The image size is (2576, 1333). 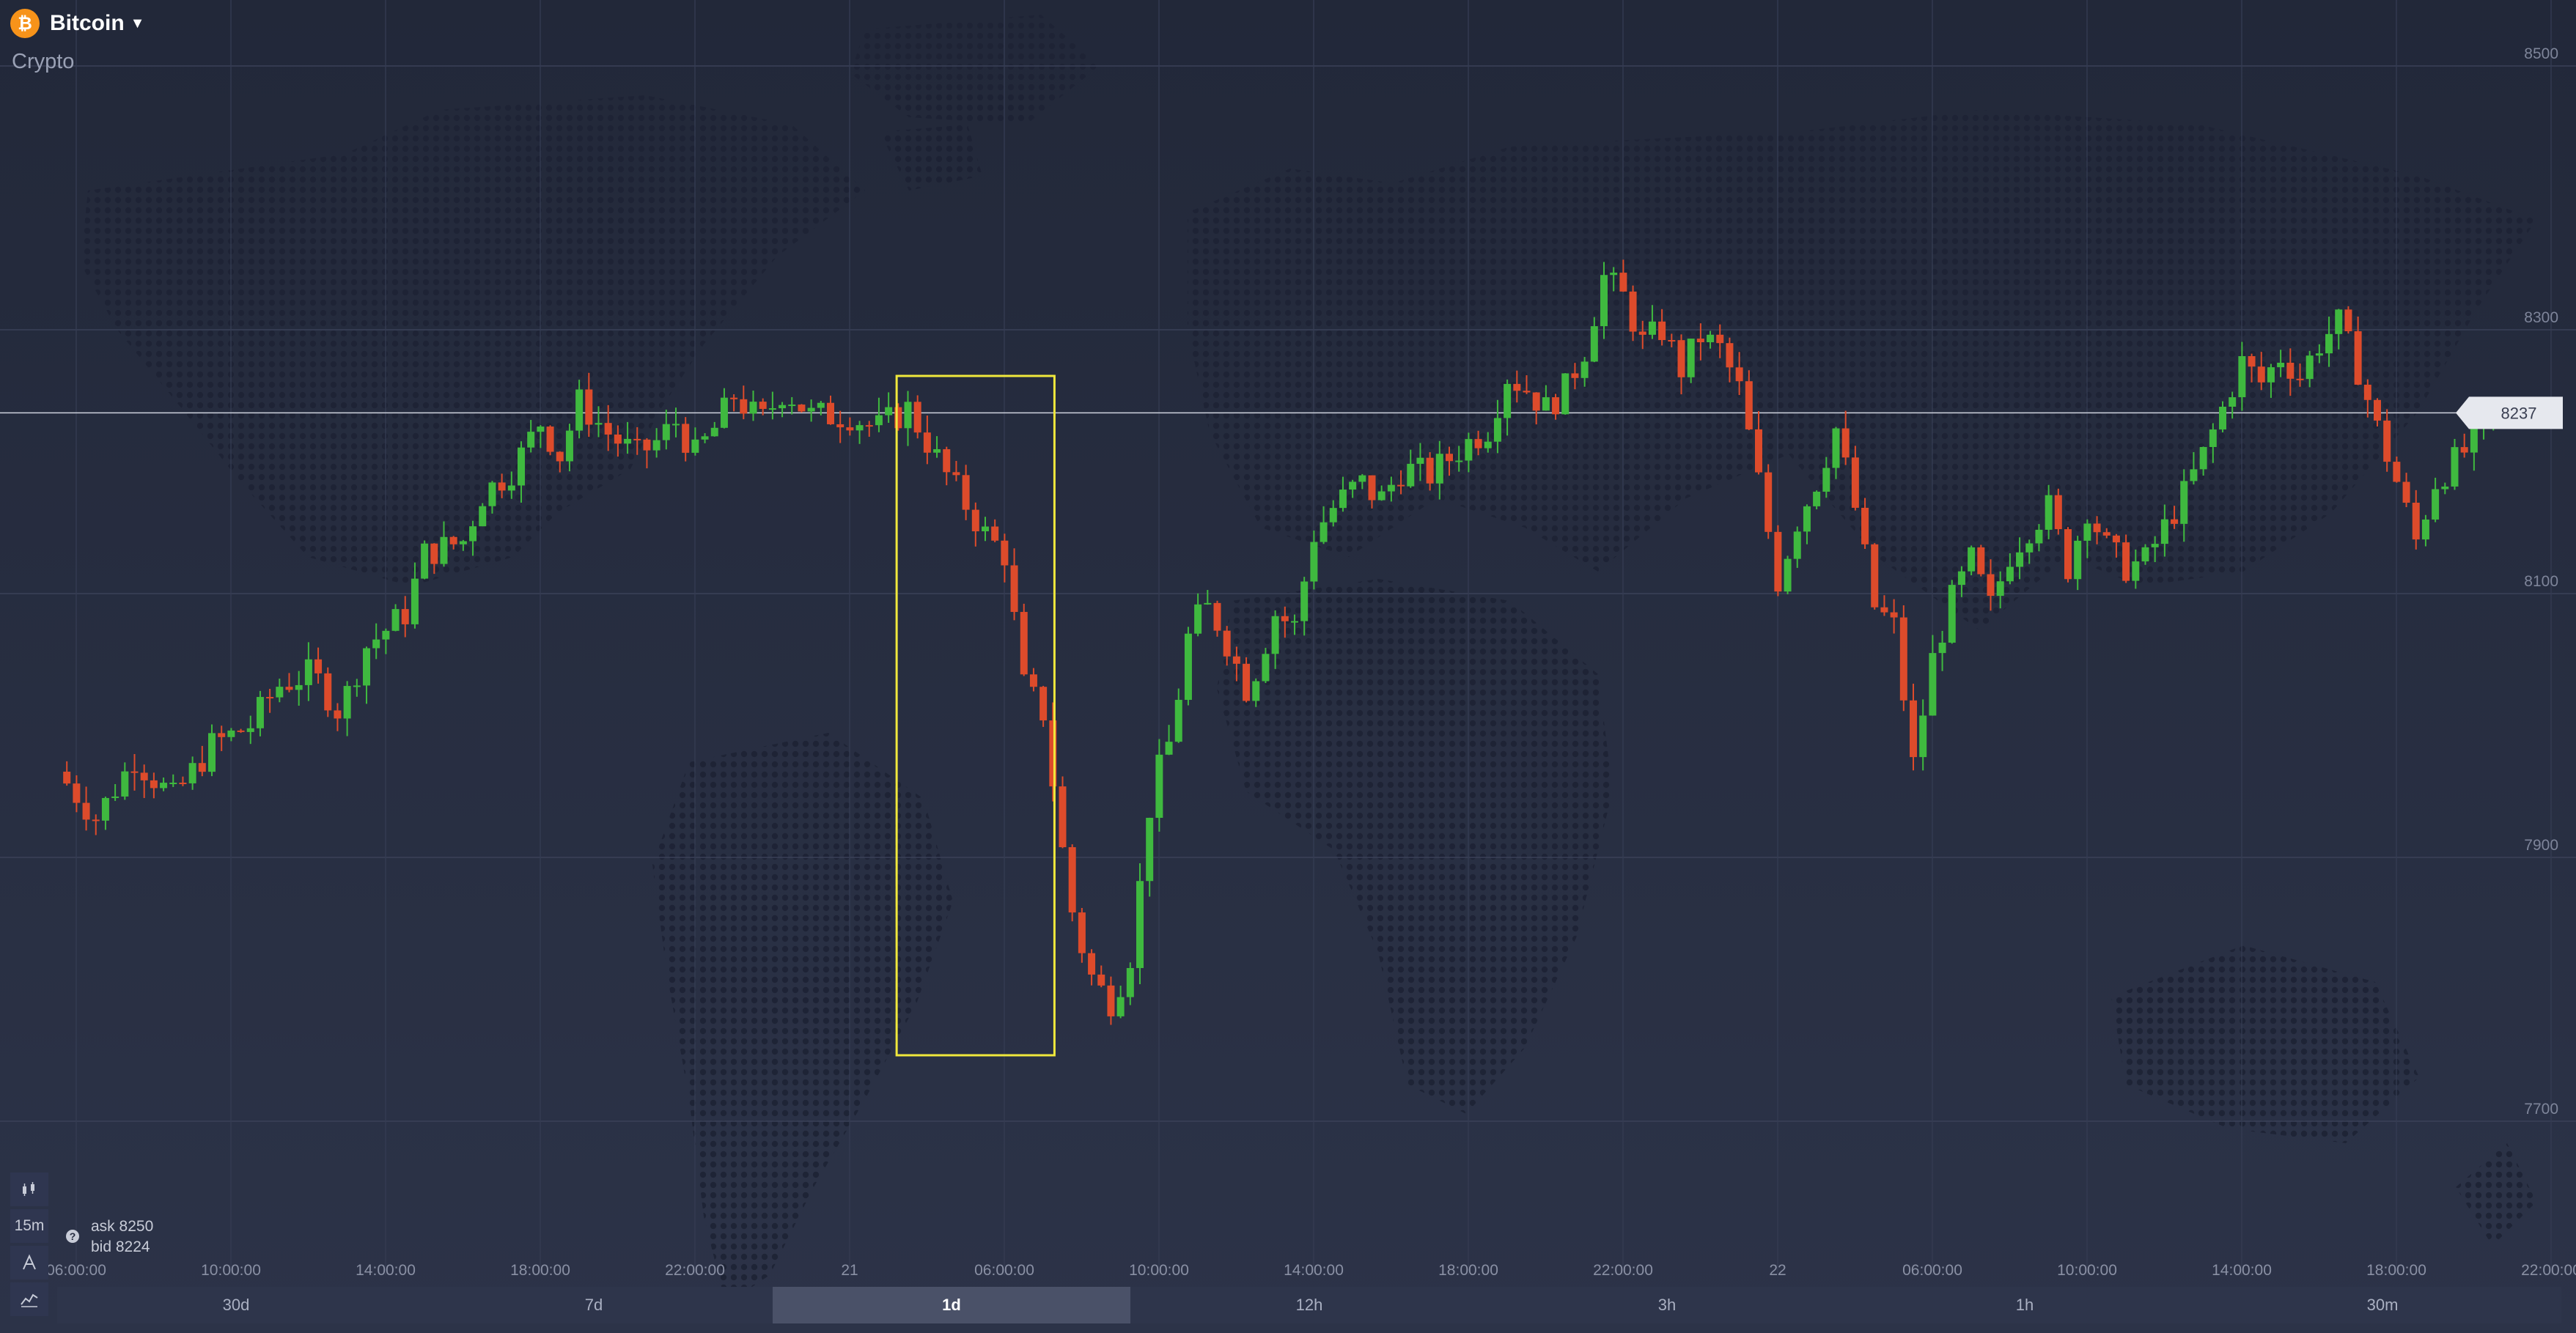 What do you see at coordinates (1667, 1305) in the screenshot?
I see `period-3h-button: 3h` at bounding box center [1667, 1305].